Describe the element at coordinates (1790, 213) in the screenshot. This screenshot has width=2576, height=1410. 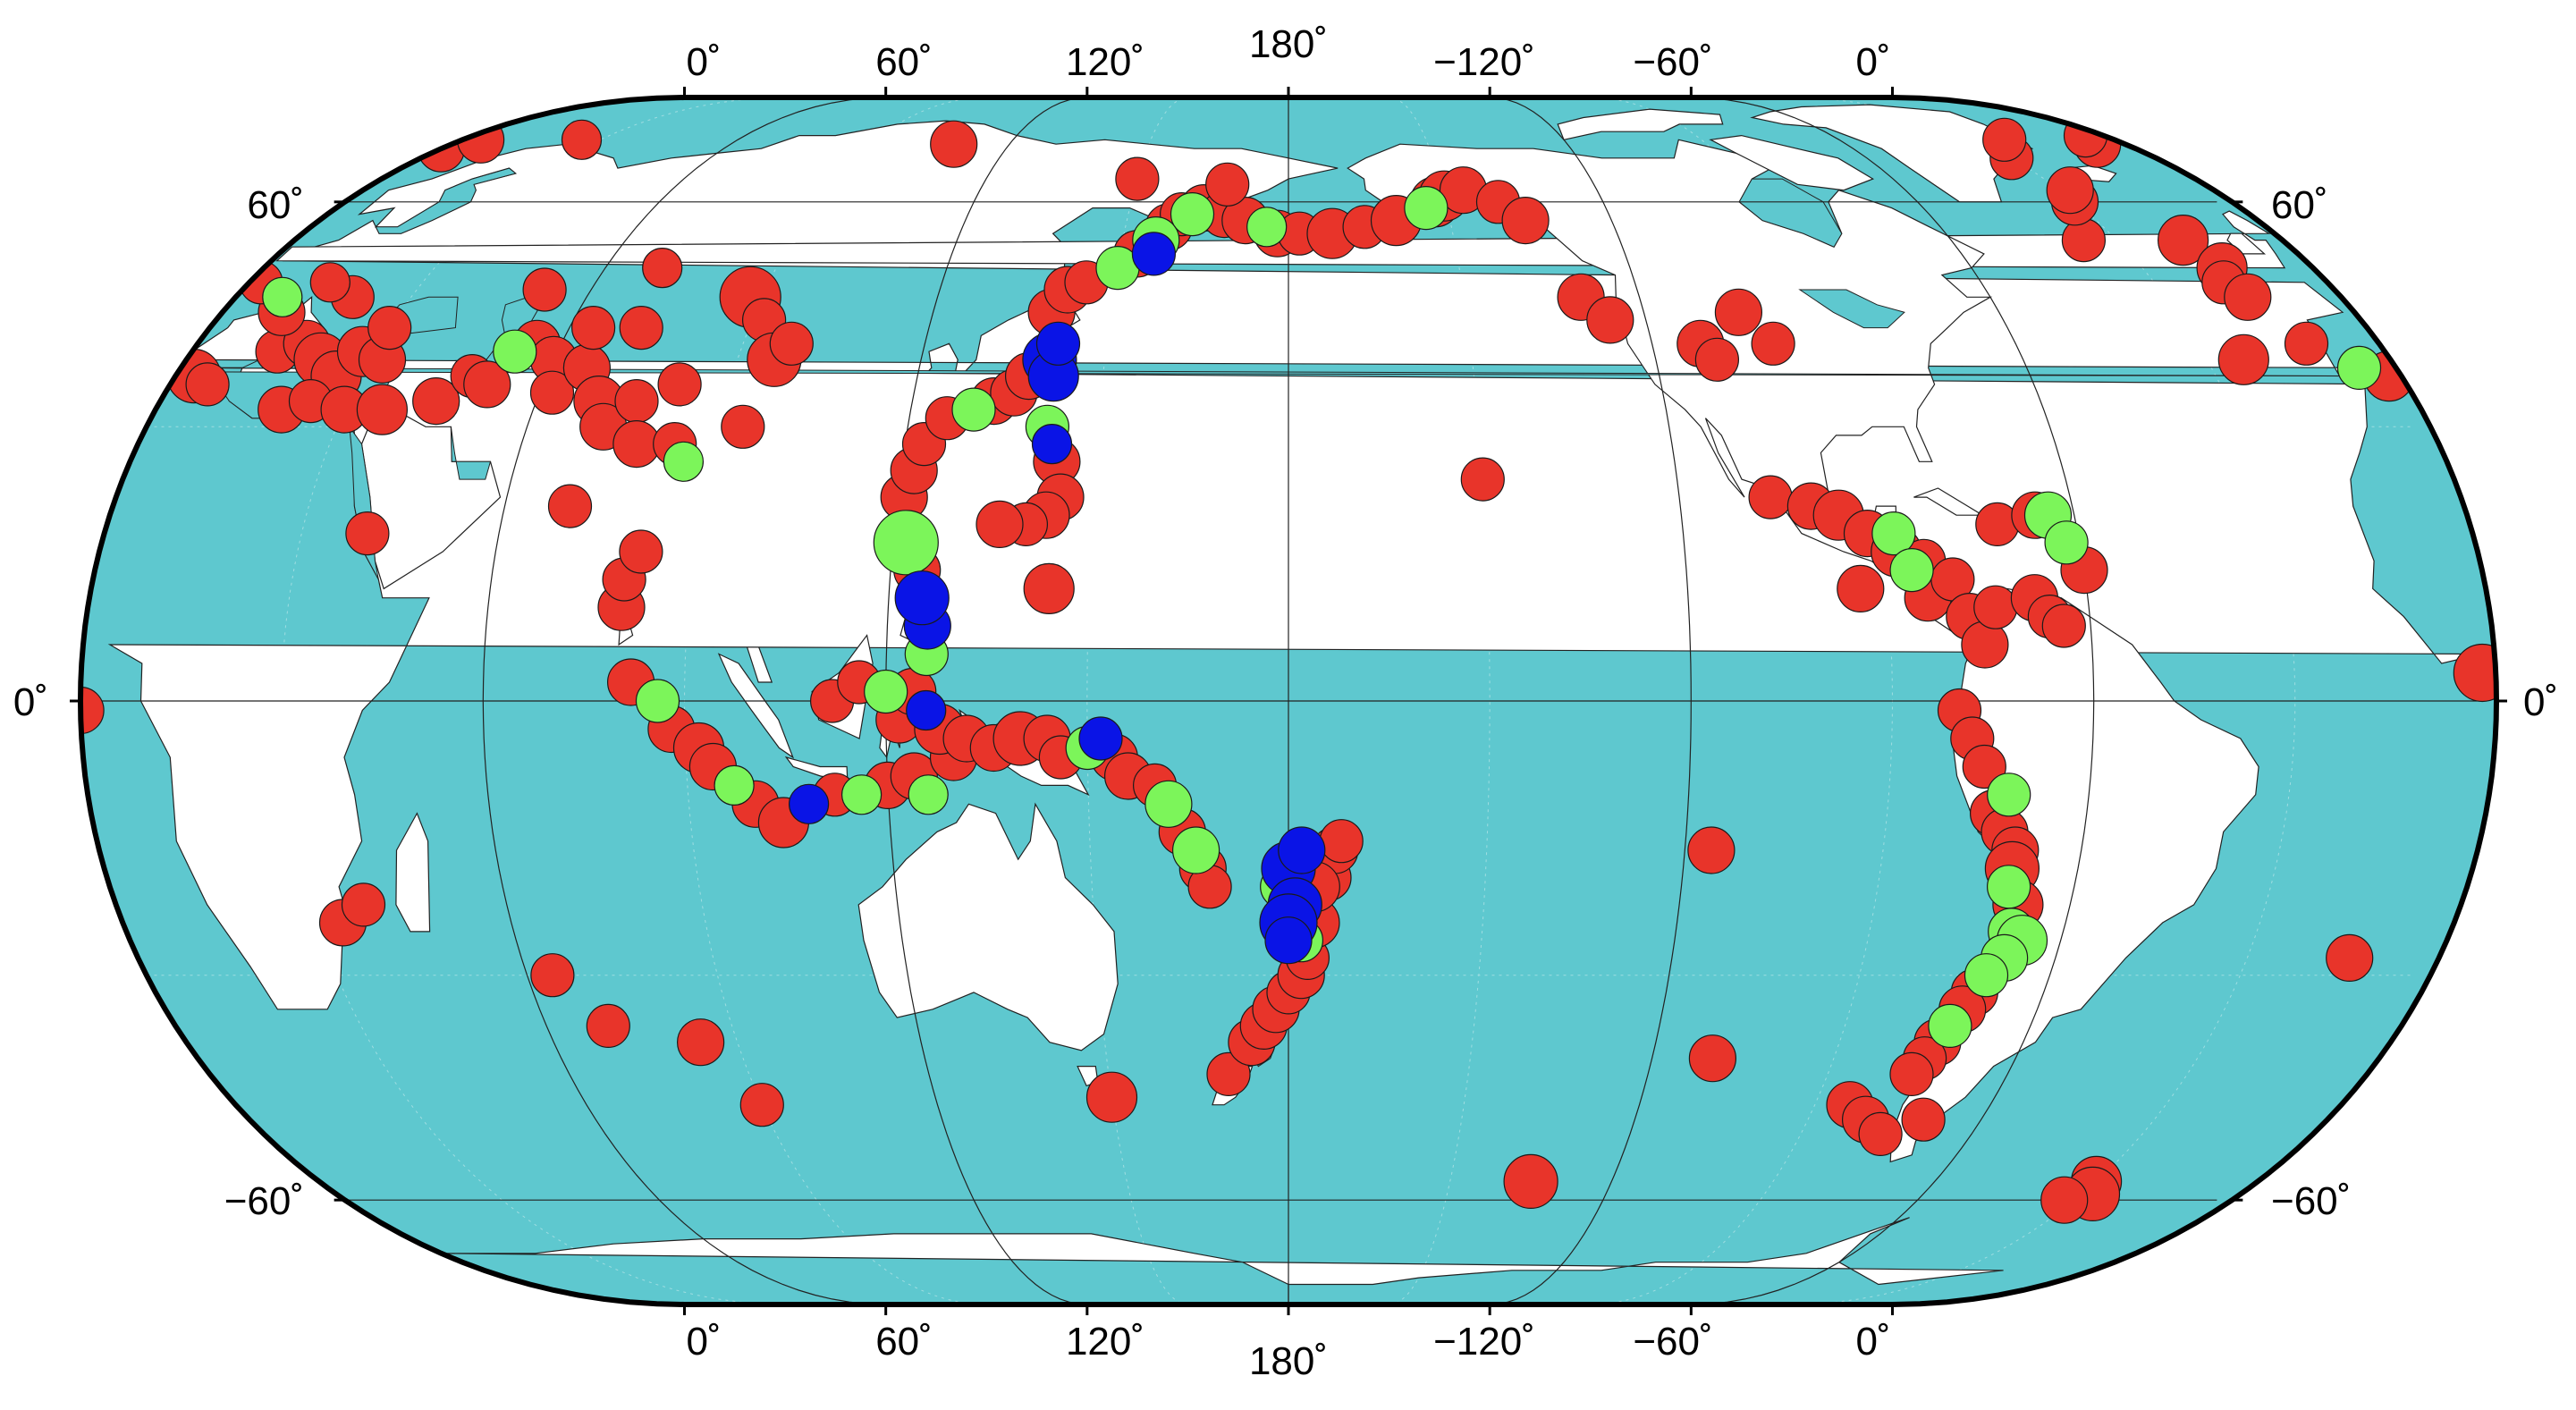
I see `hudson-bay` at that location.